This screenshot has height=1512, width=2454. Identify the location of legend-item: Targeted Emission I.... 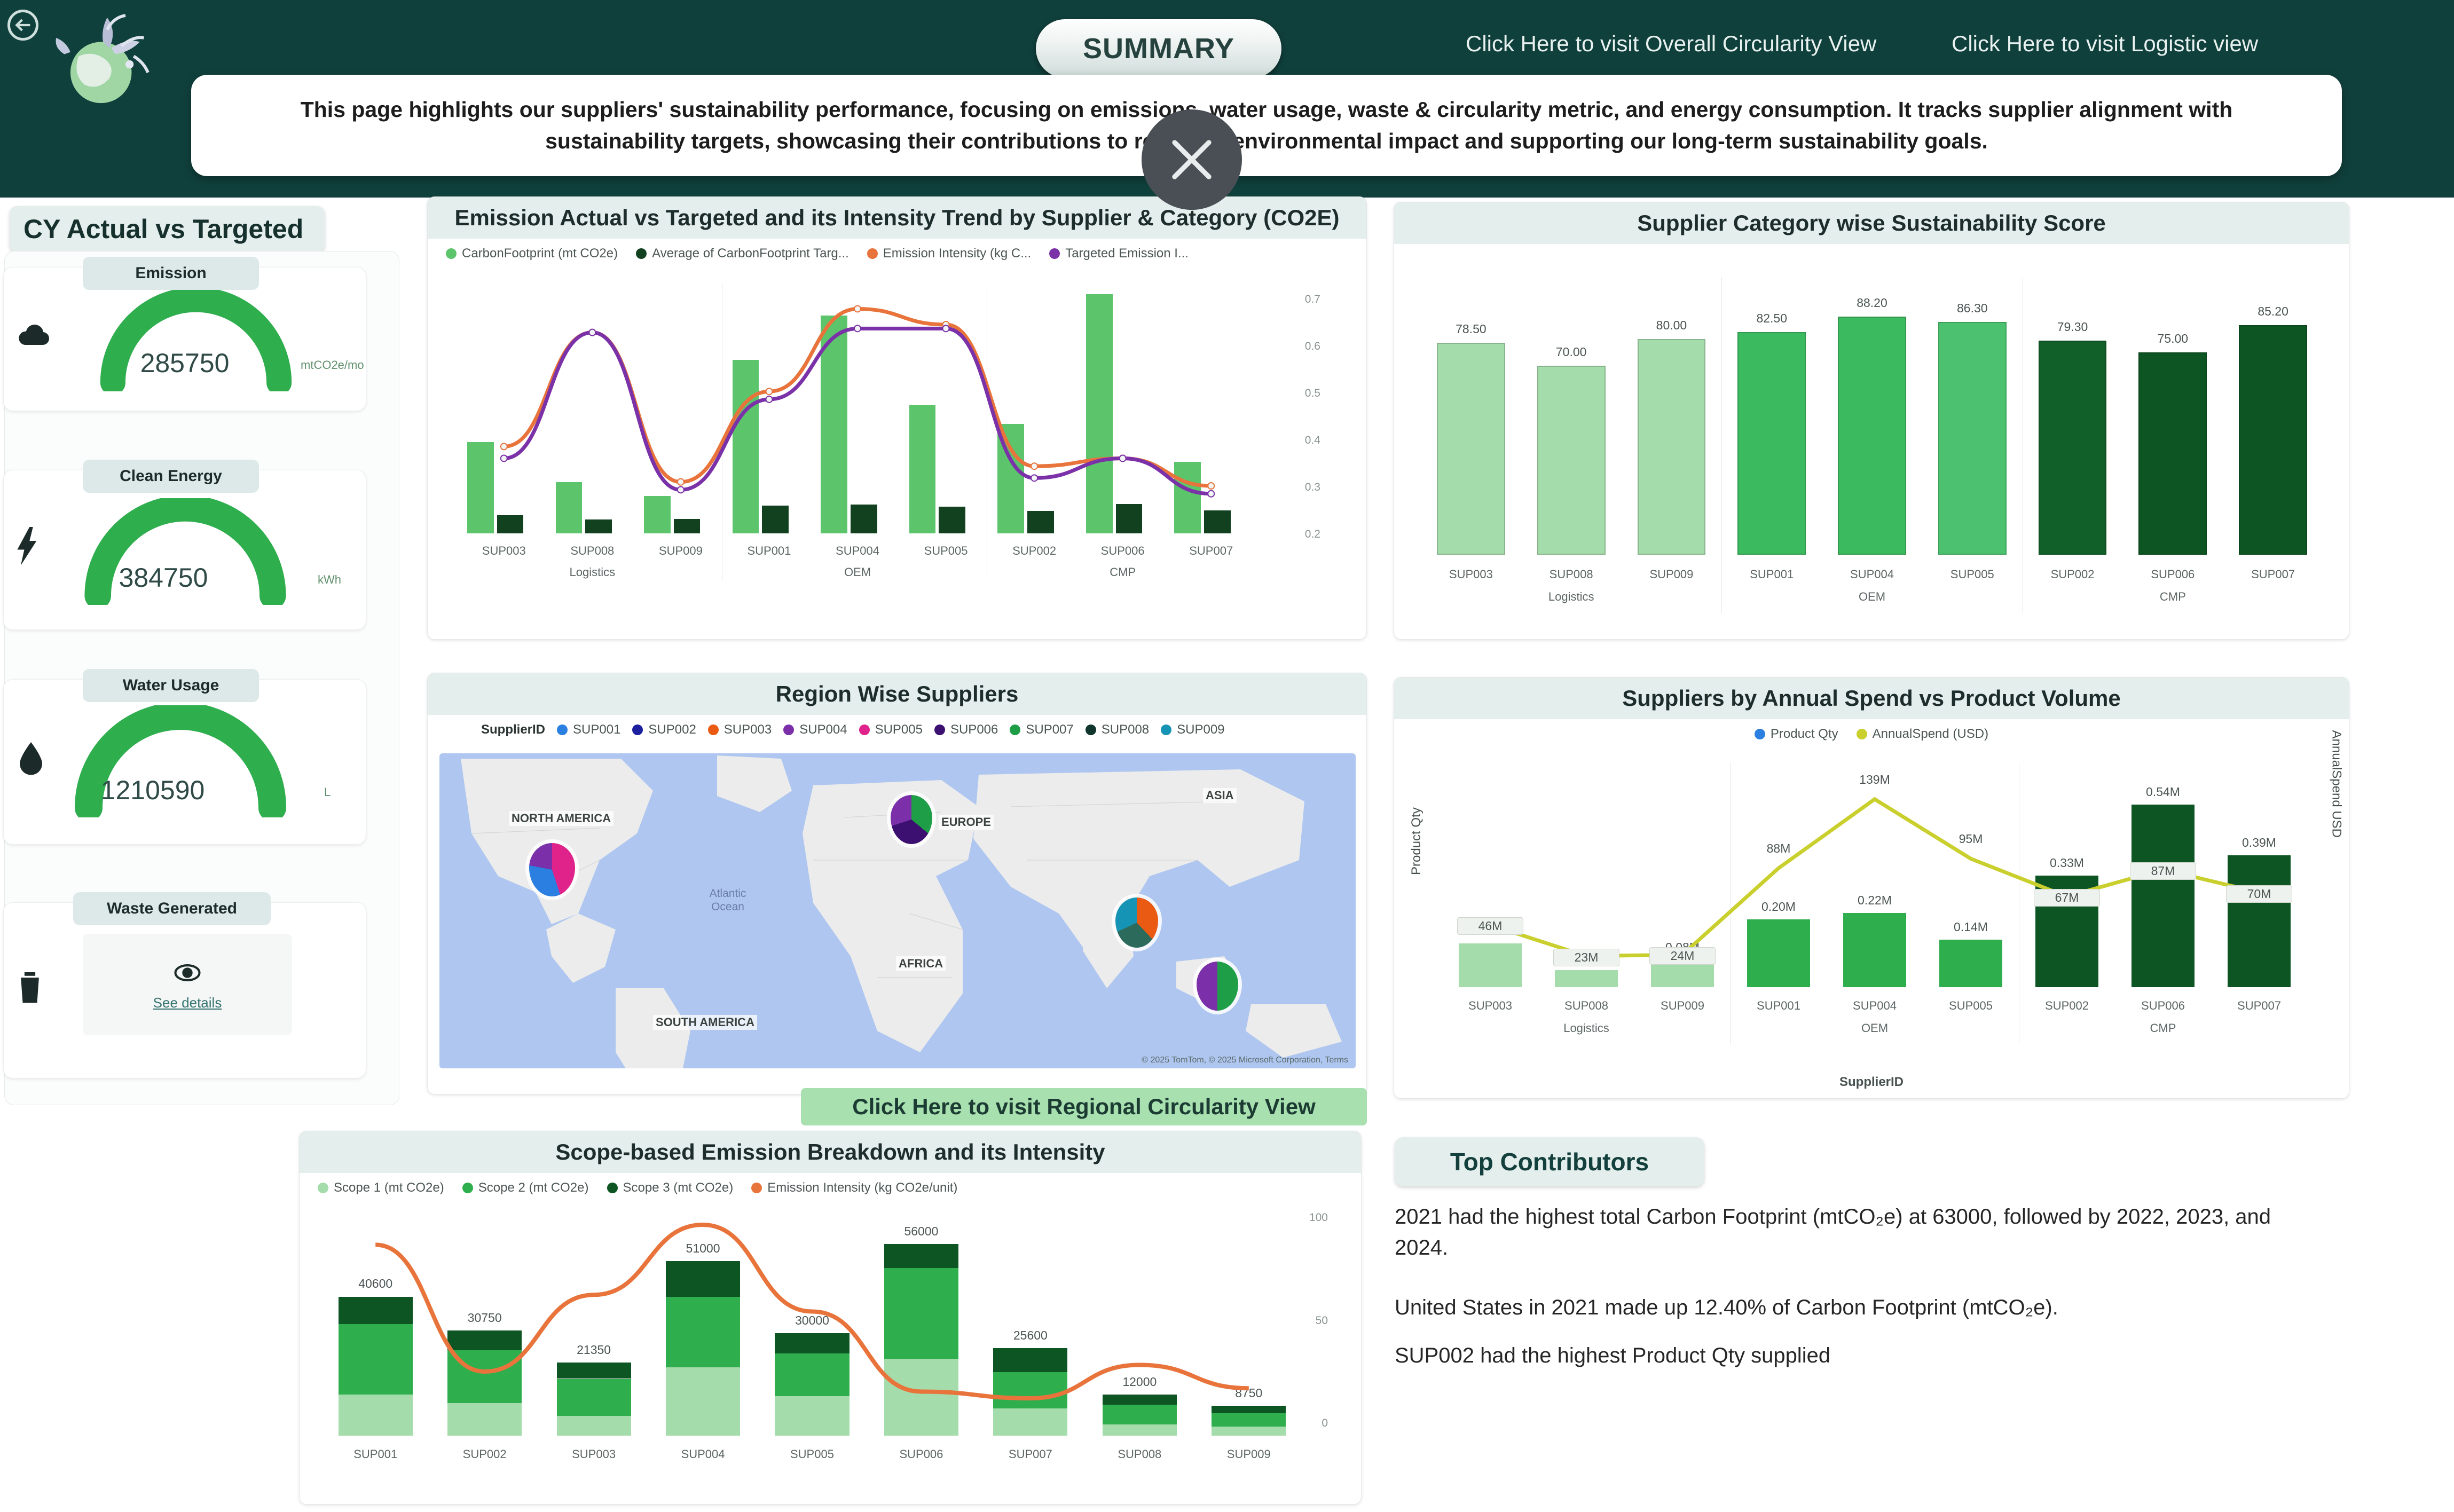
(1119, 253).